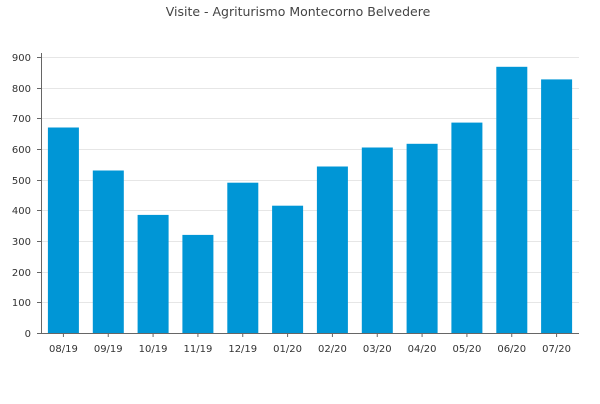 The width and height of the screenshot is (600, 404). Describe the element at coordinates (26, 196) in the screenshot. I see `y-axis-ticks: 0 100 200 300 400 500 600 700 800 900` at that location.